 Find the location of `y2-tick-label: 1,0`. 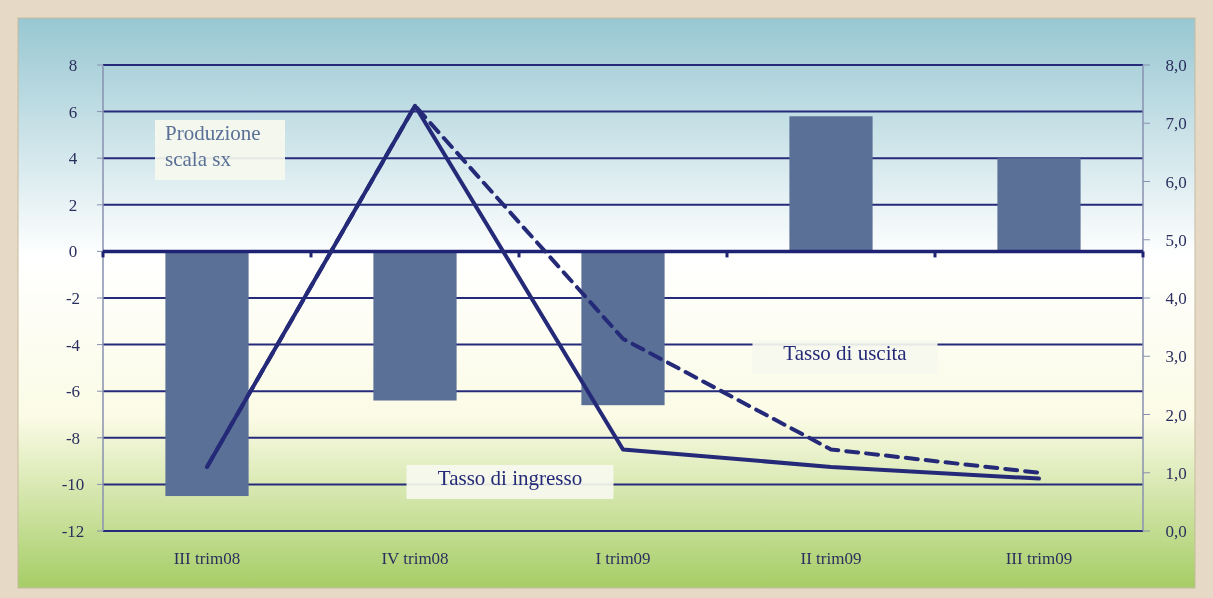

y2-tick-label: 1,0 is located at coordinates (1176, 473).